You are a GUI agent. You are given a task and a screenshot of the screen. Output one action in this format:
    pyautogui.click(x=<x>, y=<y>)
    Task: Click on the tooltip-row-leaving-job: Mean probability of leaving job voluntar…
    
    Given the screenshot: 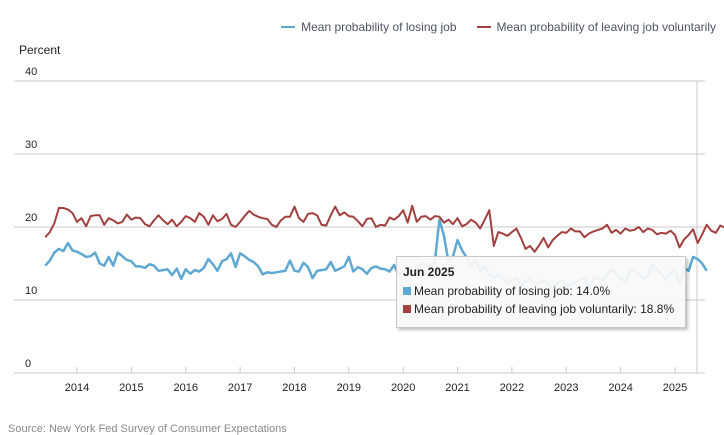 What is the action you would take?
    pyautogui.click(x=538, y=309)
    